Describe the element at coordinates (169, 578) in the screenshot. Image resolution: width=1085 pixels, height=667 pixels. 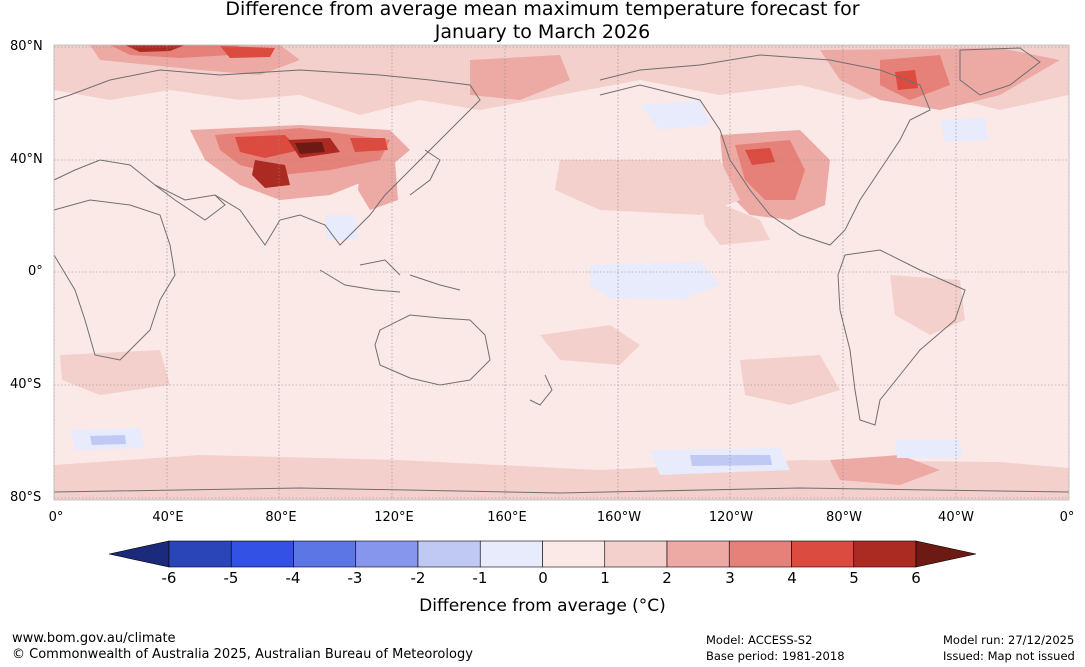
I see `colorbar-tick-label: -6` at that location.